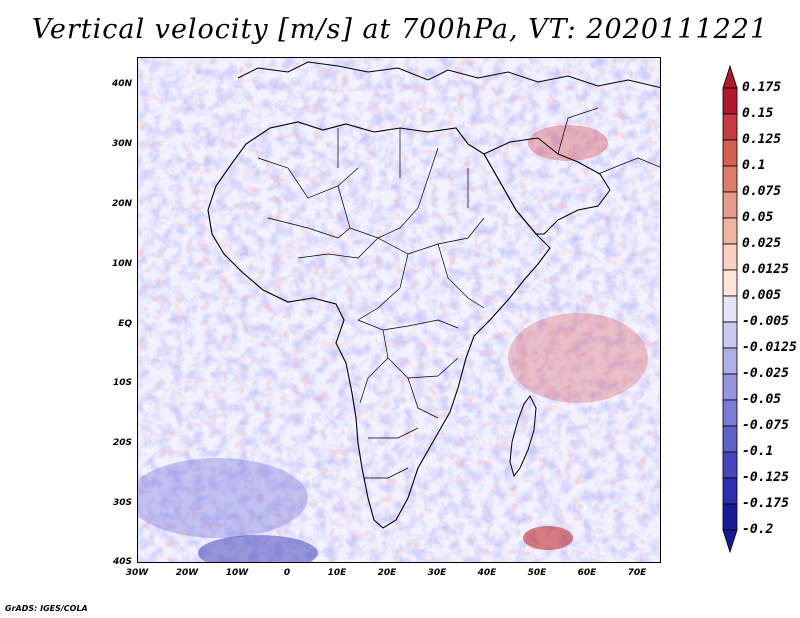  I want to click on lon-label-10e: 10E, so click(337, 573).